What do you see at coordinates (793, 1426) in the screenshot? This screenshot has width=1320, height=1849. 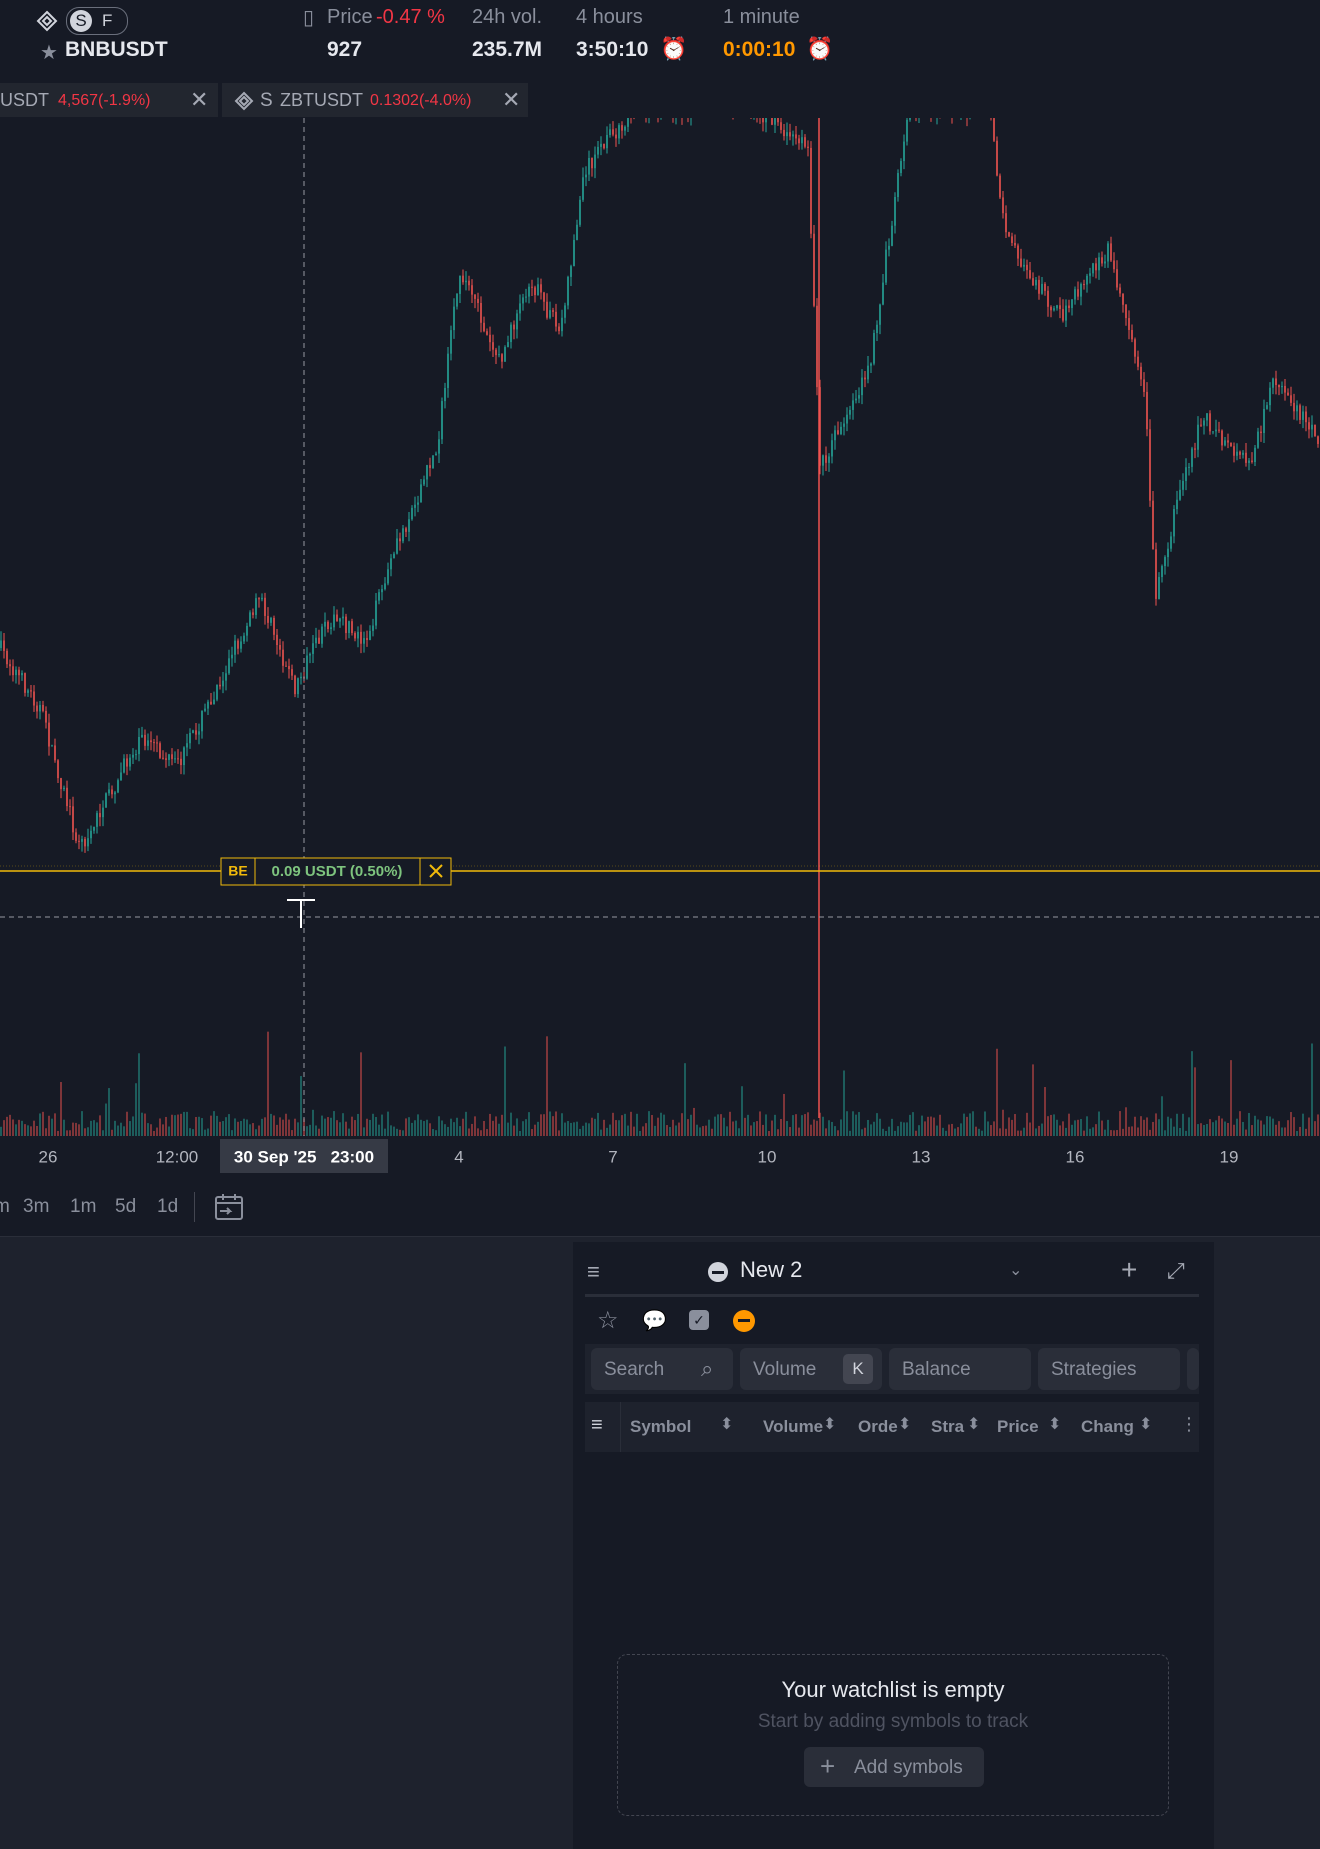 I see `column: Volume` at bounding box center [793, 1426].